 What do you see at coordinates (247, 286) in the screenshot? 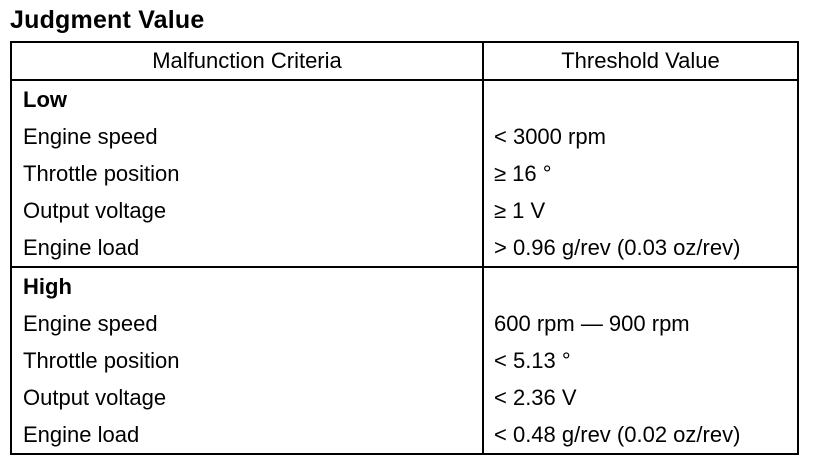
I see `group-label-high: High` at bounding box center [247, 286].